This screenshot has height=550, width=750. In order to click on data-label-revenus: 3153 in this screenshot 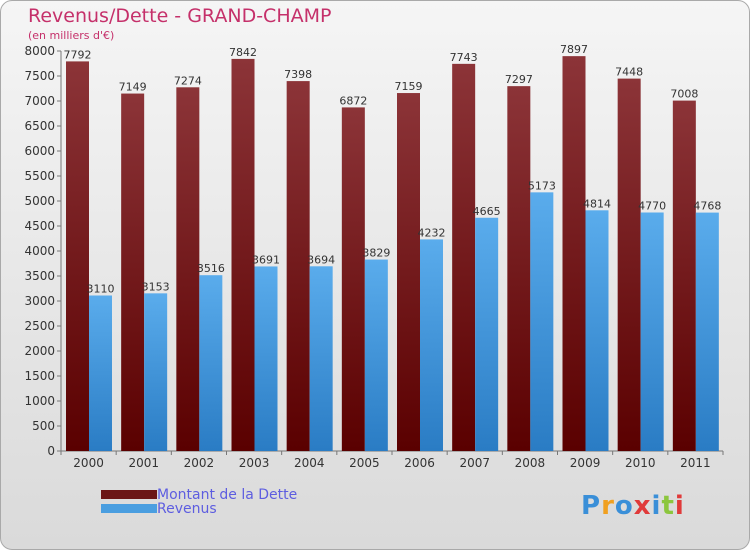, I will do `click(156, 286)`.